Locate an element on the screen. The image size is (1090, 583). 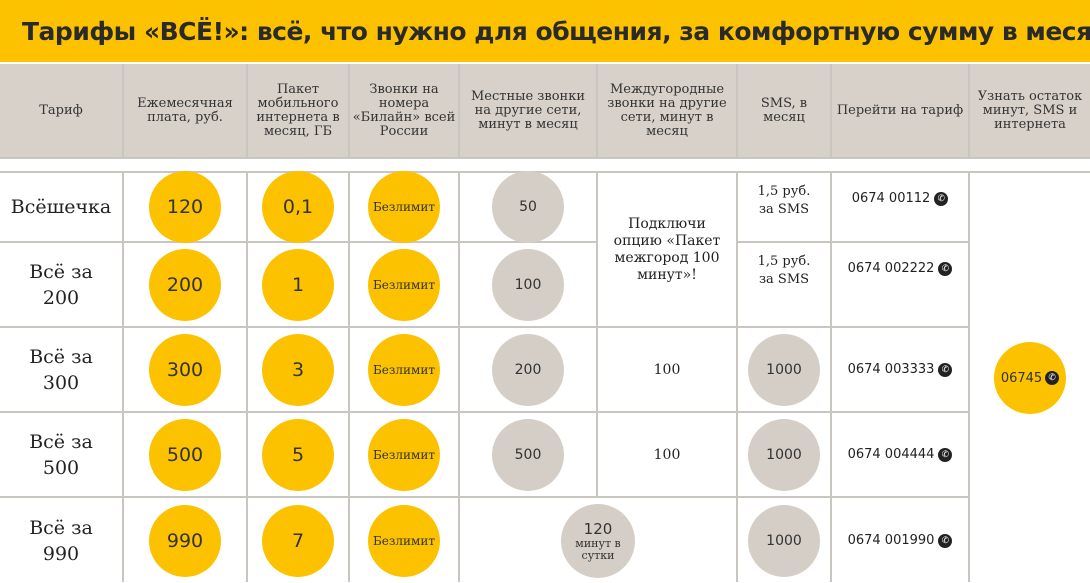
internet-cell: 5 is located at coordinates (298, 454).